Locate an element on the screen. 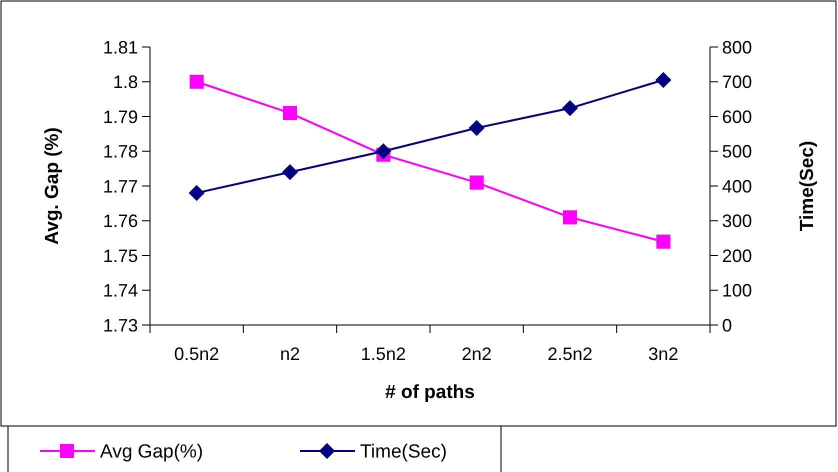 The image size is (838, 472). x-tick-label: 0.5n2 is located at coordinates (197, 354).